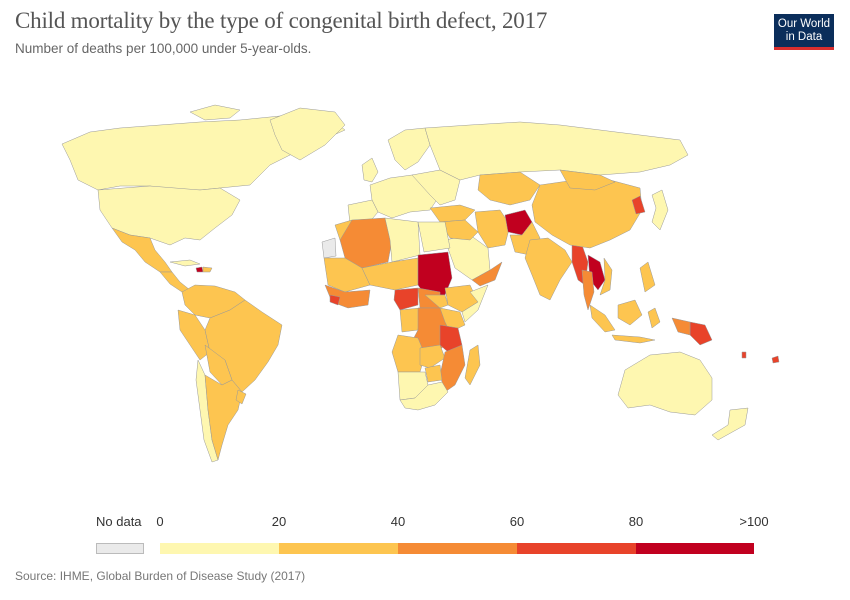 The height and width of the screenshot is (600, 850). I want to click on region-vietnam, so click(606, 276).